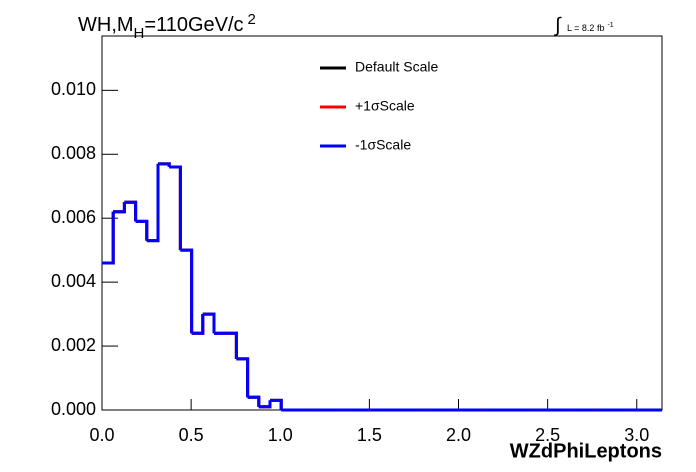  I want to click on legend-label: -1σScale, so click(383, 145).